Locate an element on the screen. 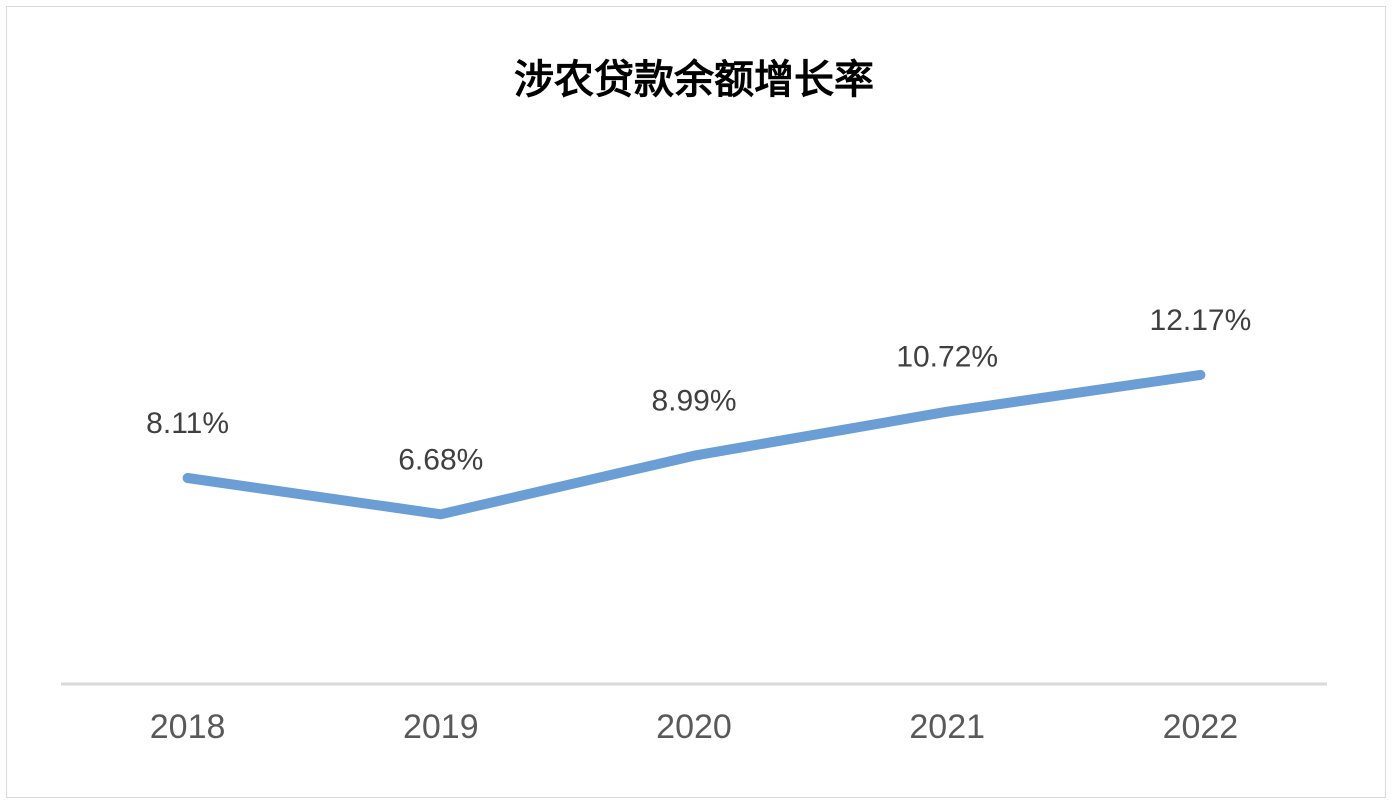  data-label-2022: 12.17% is located at coordinates (1201, 320).